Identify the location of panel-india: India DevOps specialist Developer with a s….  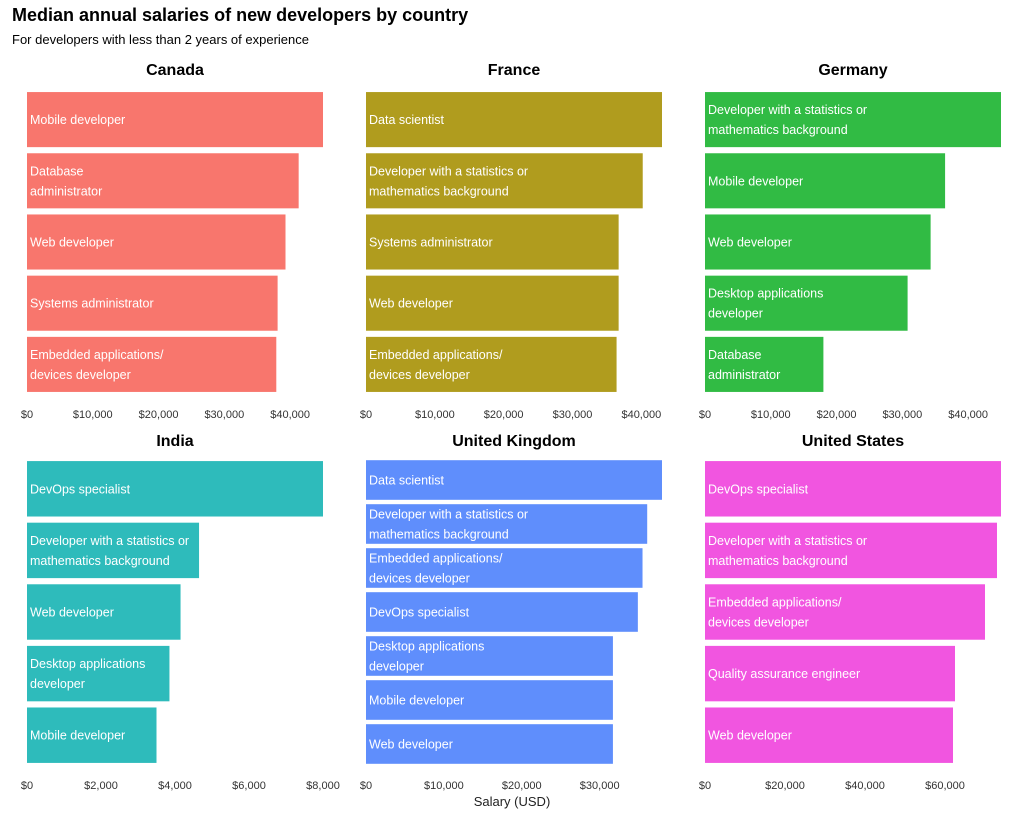
(180, 612).